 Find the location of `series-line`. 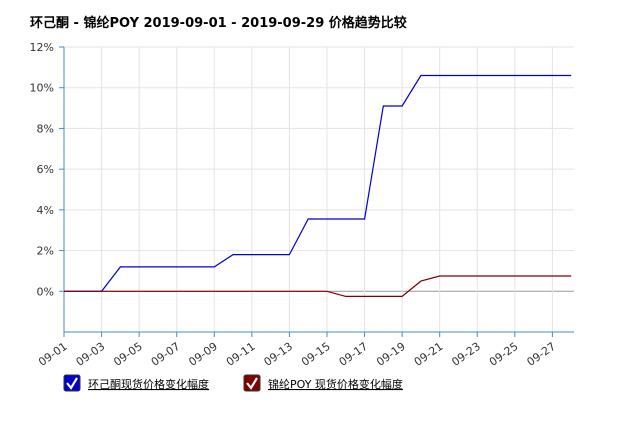

series-line is located at coordinates (318, 286).